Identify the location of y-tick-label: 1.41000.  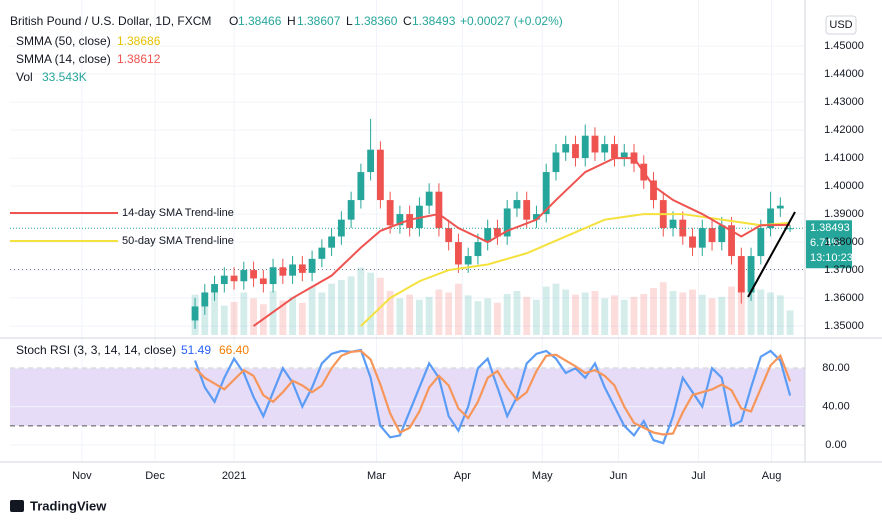
(844, 158).